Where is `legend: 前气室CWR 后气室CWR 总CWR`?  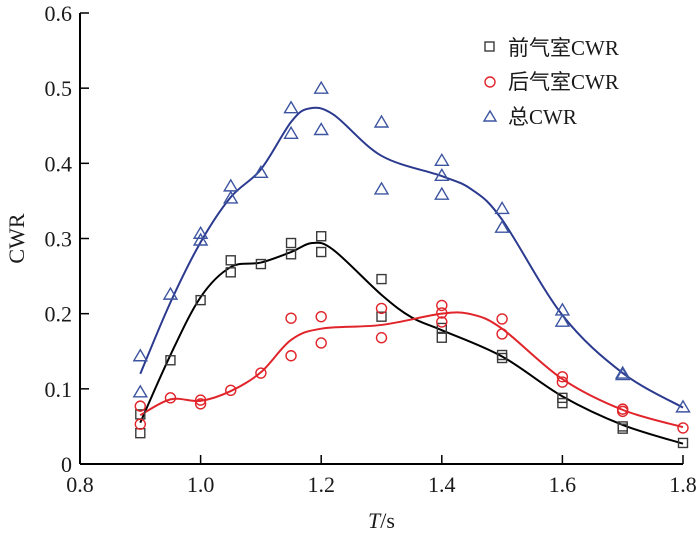 legend: 前气室CWR 后气室CWR 总CWR is located at coordinates (550, 82).